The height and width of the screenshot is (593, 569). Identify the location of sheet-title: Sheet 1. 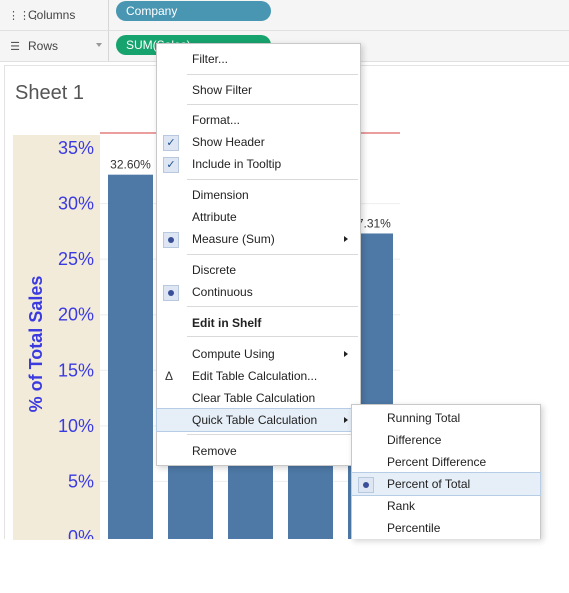
(49, 93).